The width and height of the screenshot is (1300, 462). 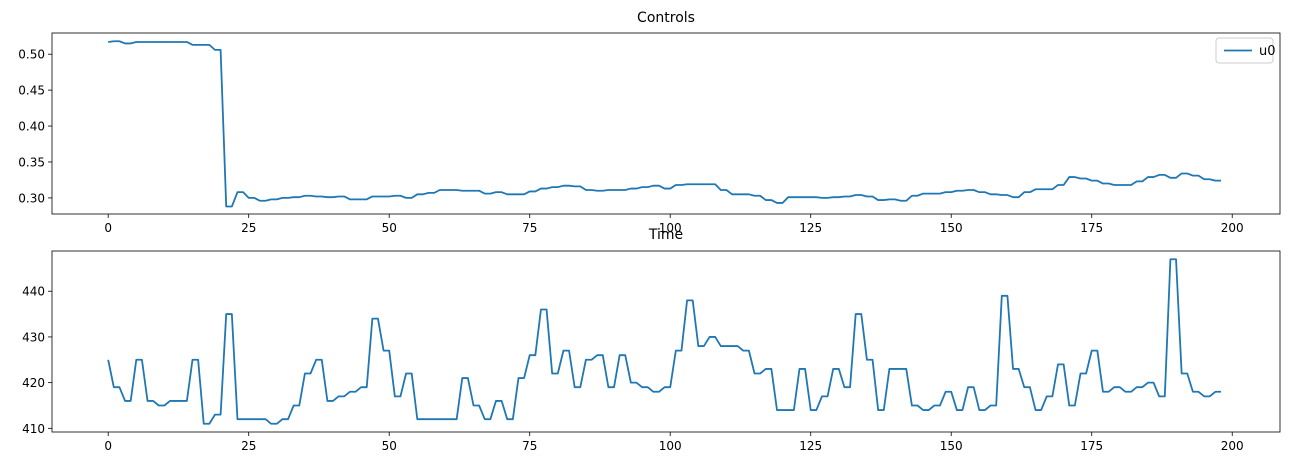 I want to click on time-x-axis: 0 25 50 75 100 125 150 175 200, so click(x=674, y=442).